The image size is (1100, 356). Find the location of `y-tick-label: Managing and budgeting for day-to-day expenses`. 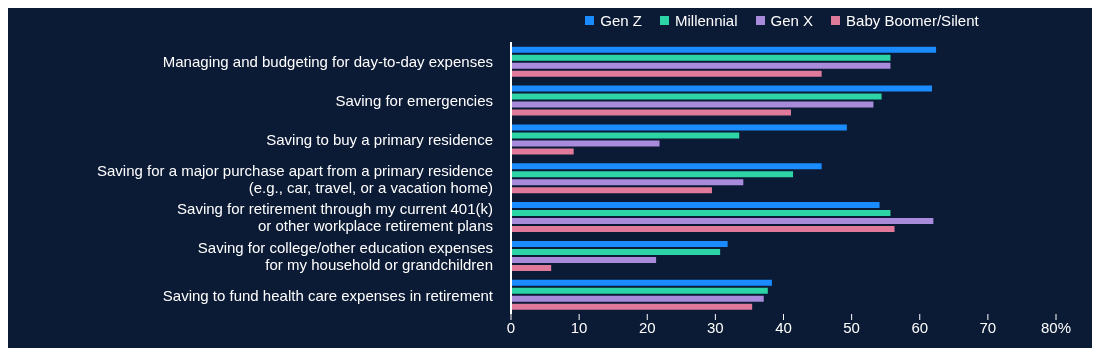

y-tick-label: Managing and budgeting for day-to-day expenses is located at coordinates (327, 61).